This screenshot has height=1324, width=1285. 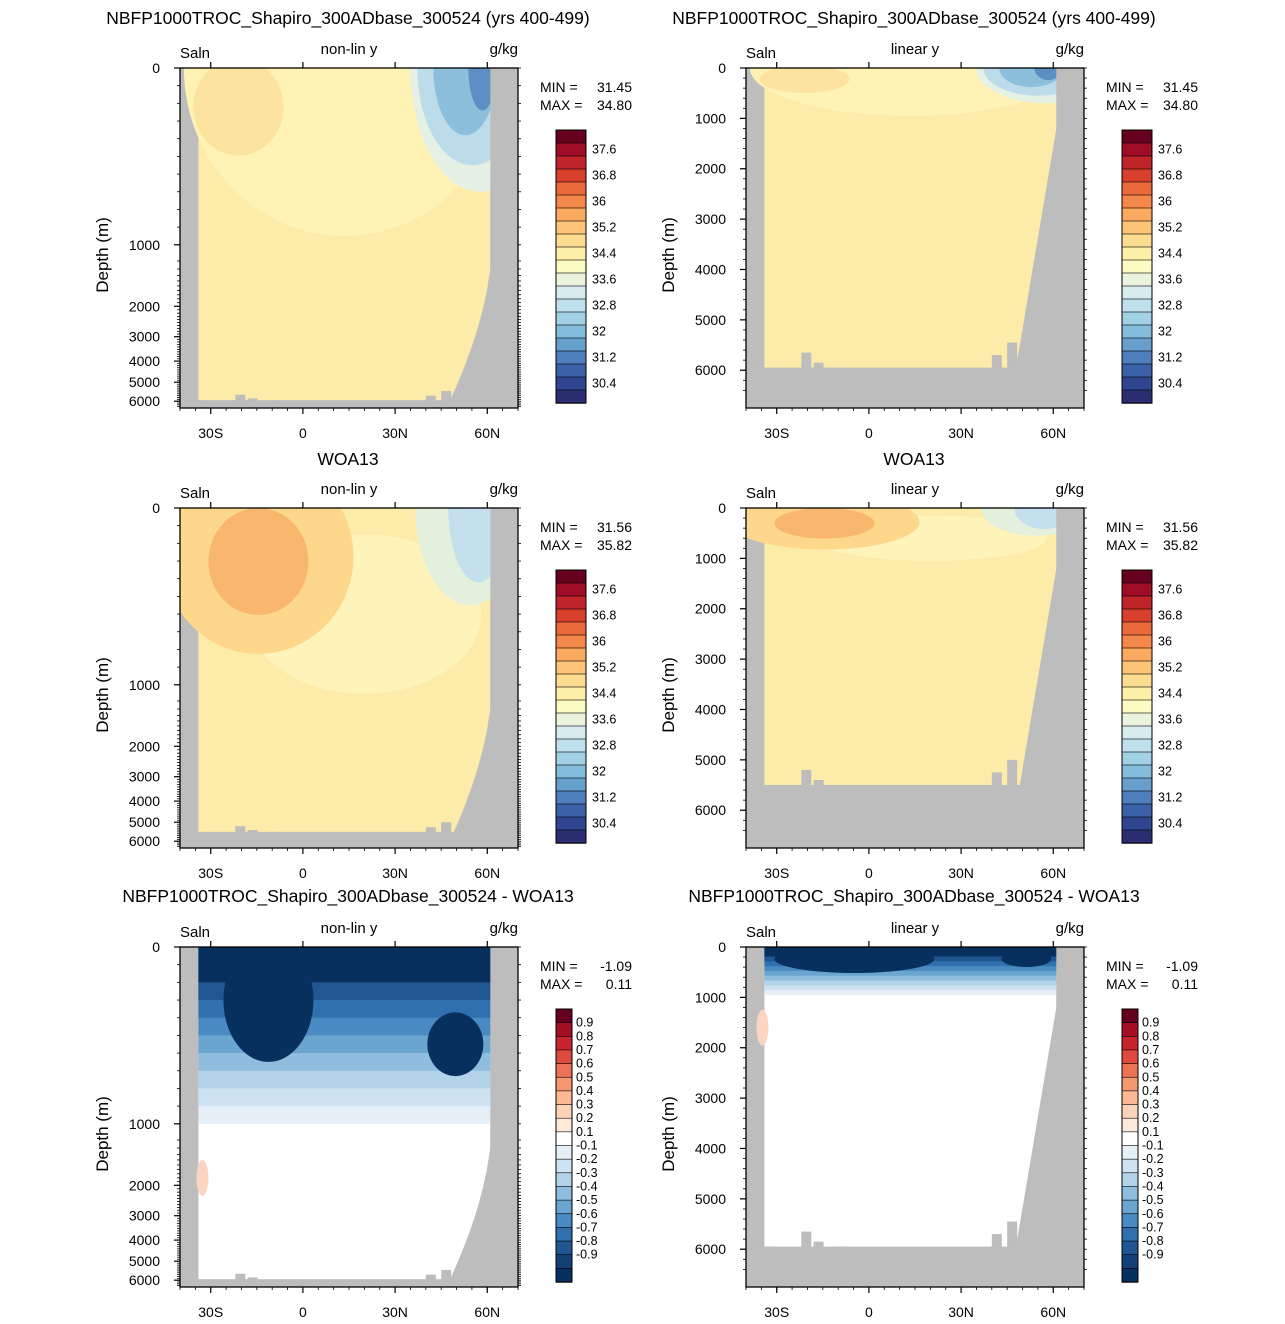 What do you see at coordinates (102, 255) in the screenshot?
I see `y-axis-label: Depth (m)` at bounding box center [102, 255].